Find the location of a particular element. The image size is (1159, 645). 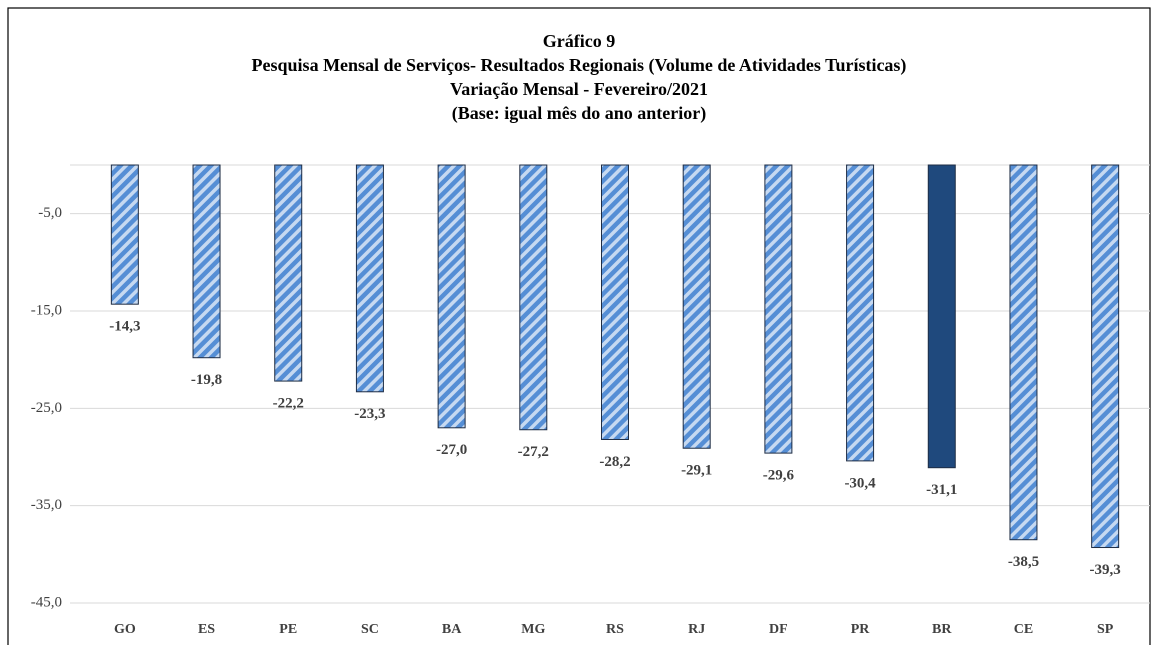

chart-title: Gráfico 9 is located at coordinates (579, 41).